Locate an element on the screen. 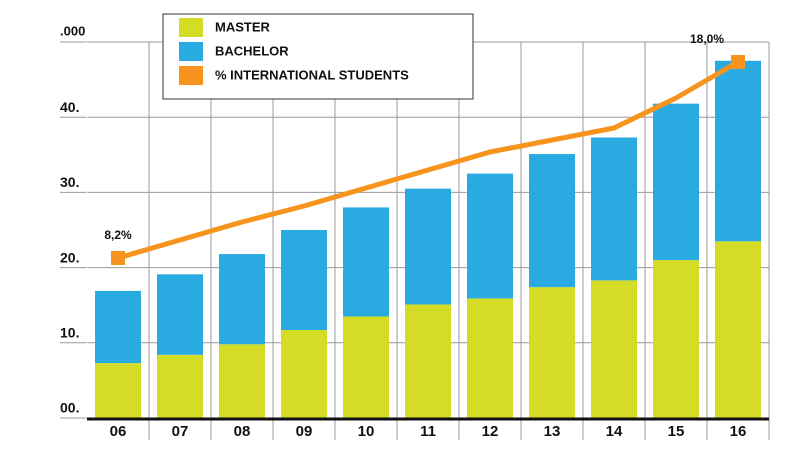 Image resolution: width=800 pixels, height=450 pixels. data-label: 8,2% is located at coordinates (118, 235).